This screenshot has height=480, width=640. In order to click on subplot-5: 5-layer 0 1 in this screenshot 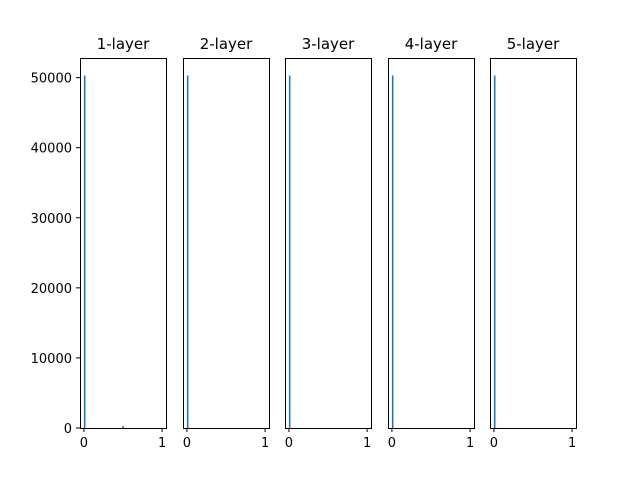, I will do `click(533, 243)`.